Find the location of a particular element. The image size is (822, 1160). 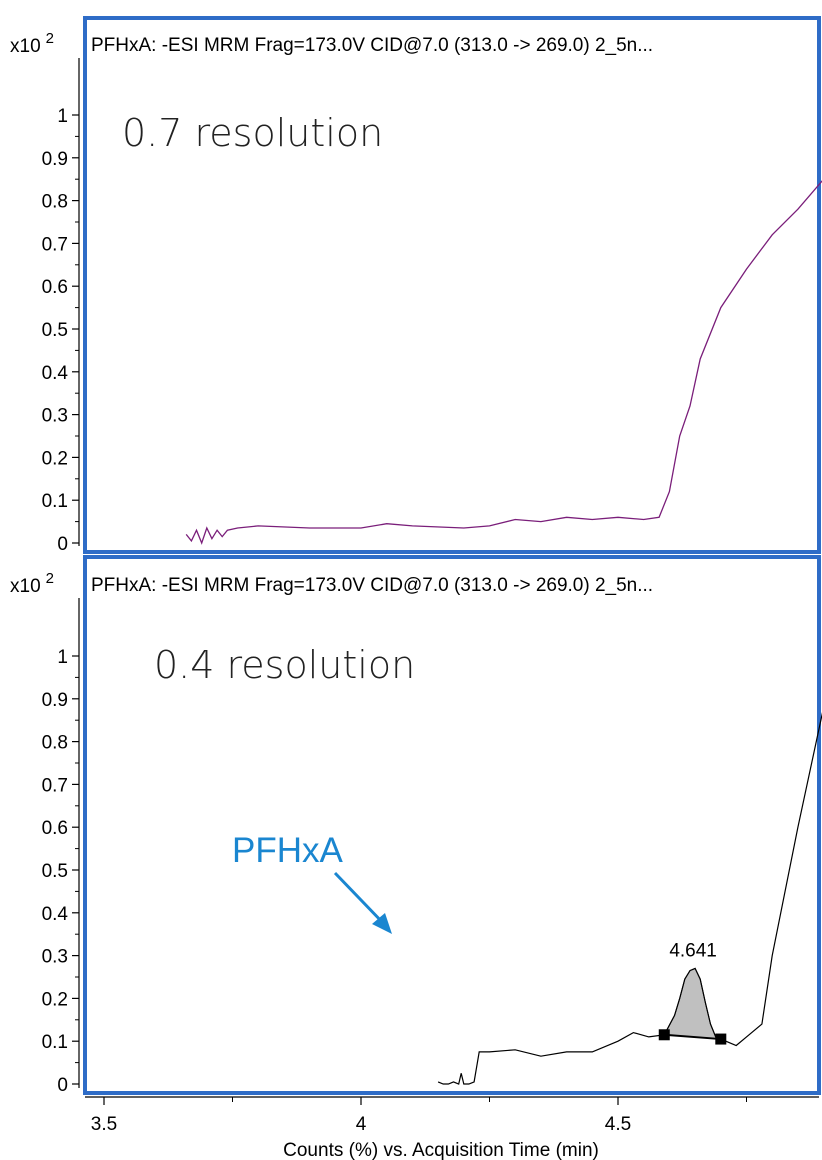

resolution-annotation: 0.4 resolution is located at coordinates (284, 665).